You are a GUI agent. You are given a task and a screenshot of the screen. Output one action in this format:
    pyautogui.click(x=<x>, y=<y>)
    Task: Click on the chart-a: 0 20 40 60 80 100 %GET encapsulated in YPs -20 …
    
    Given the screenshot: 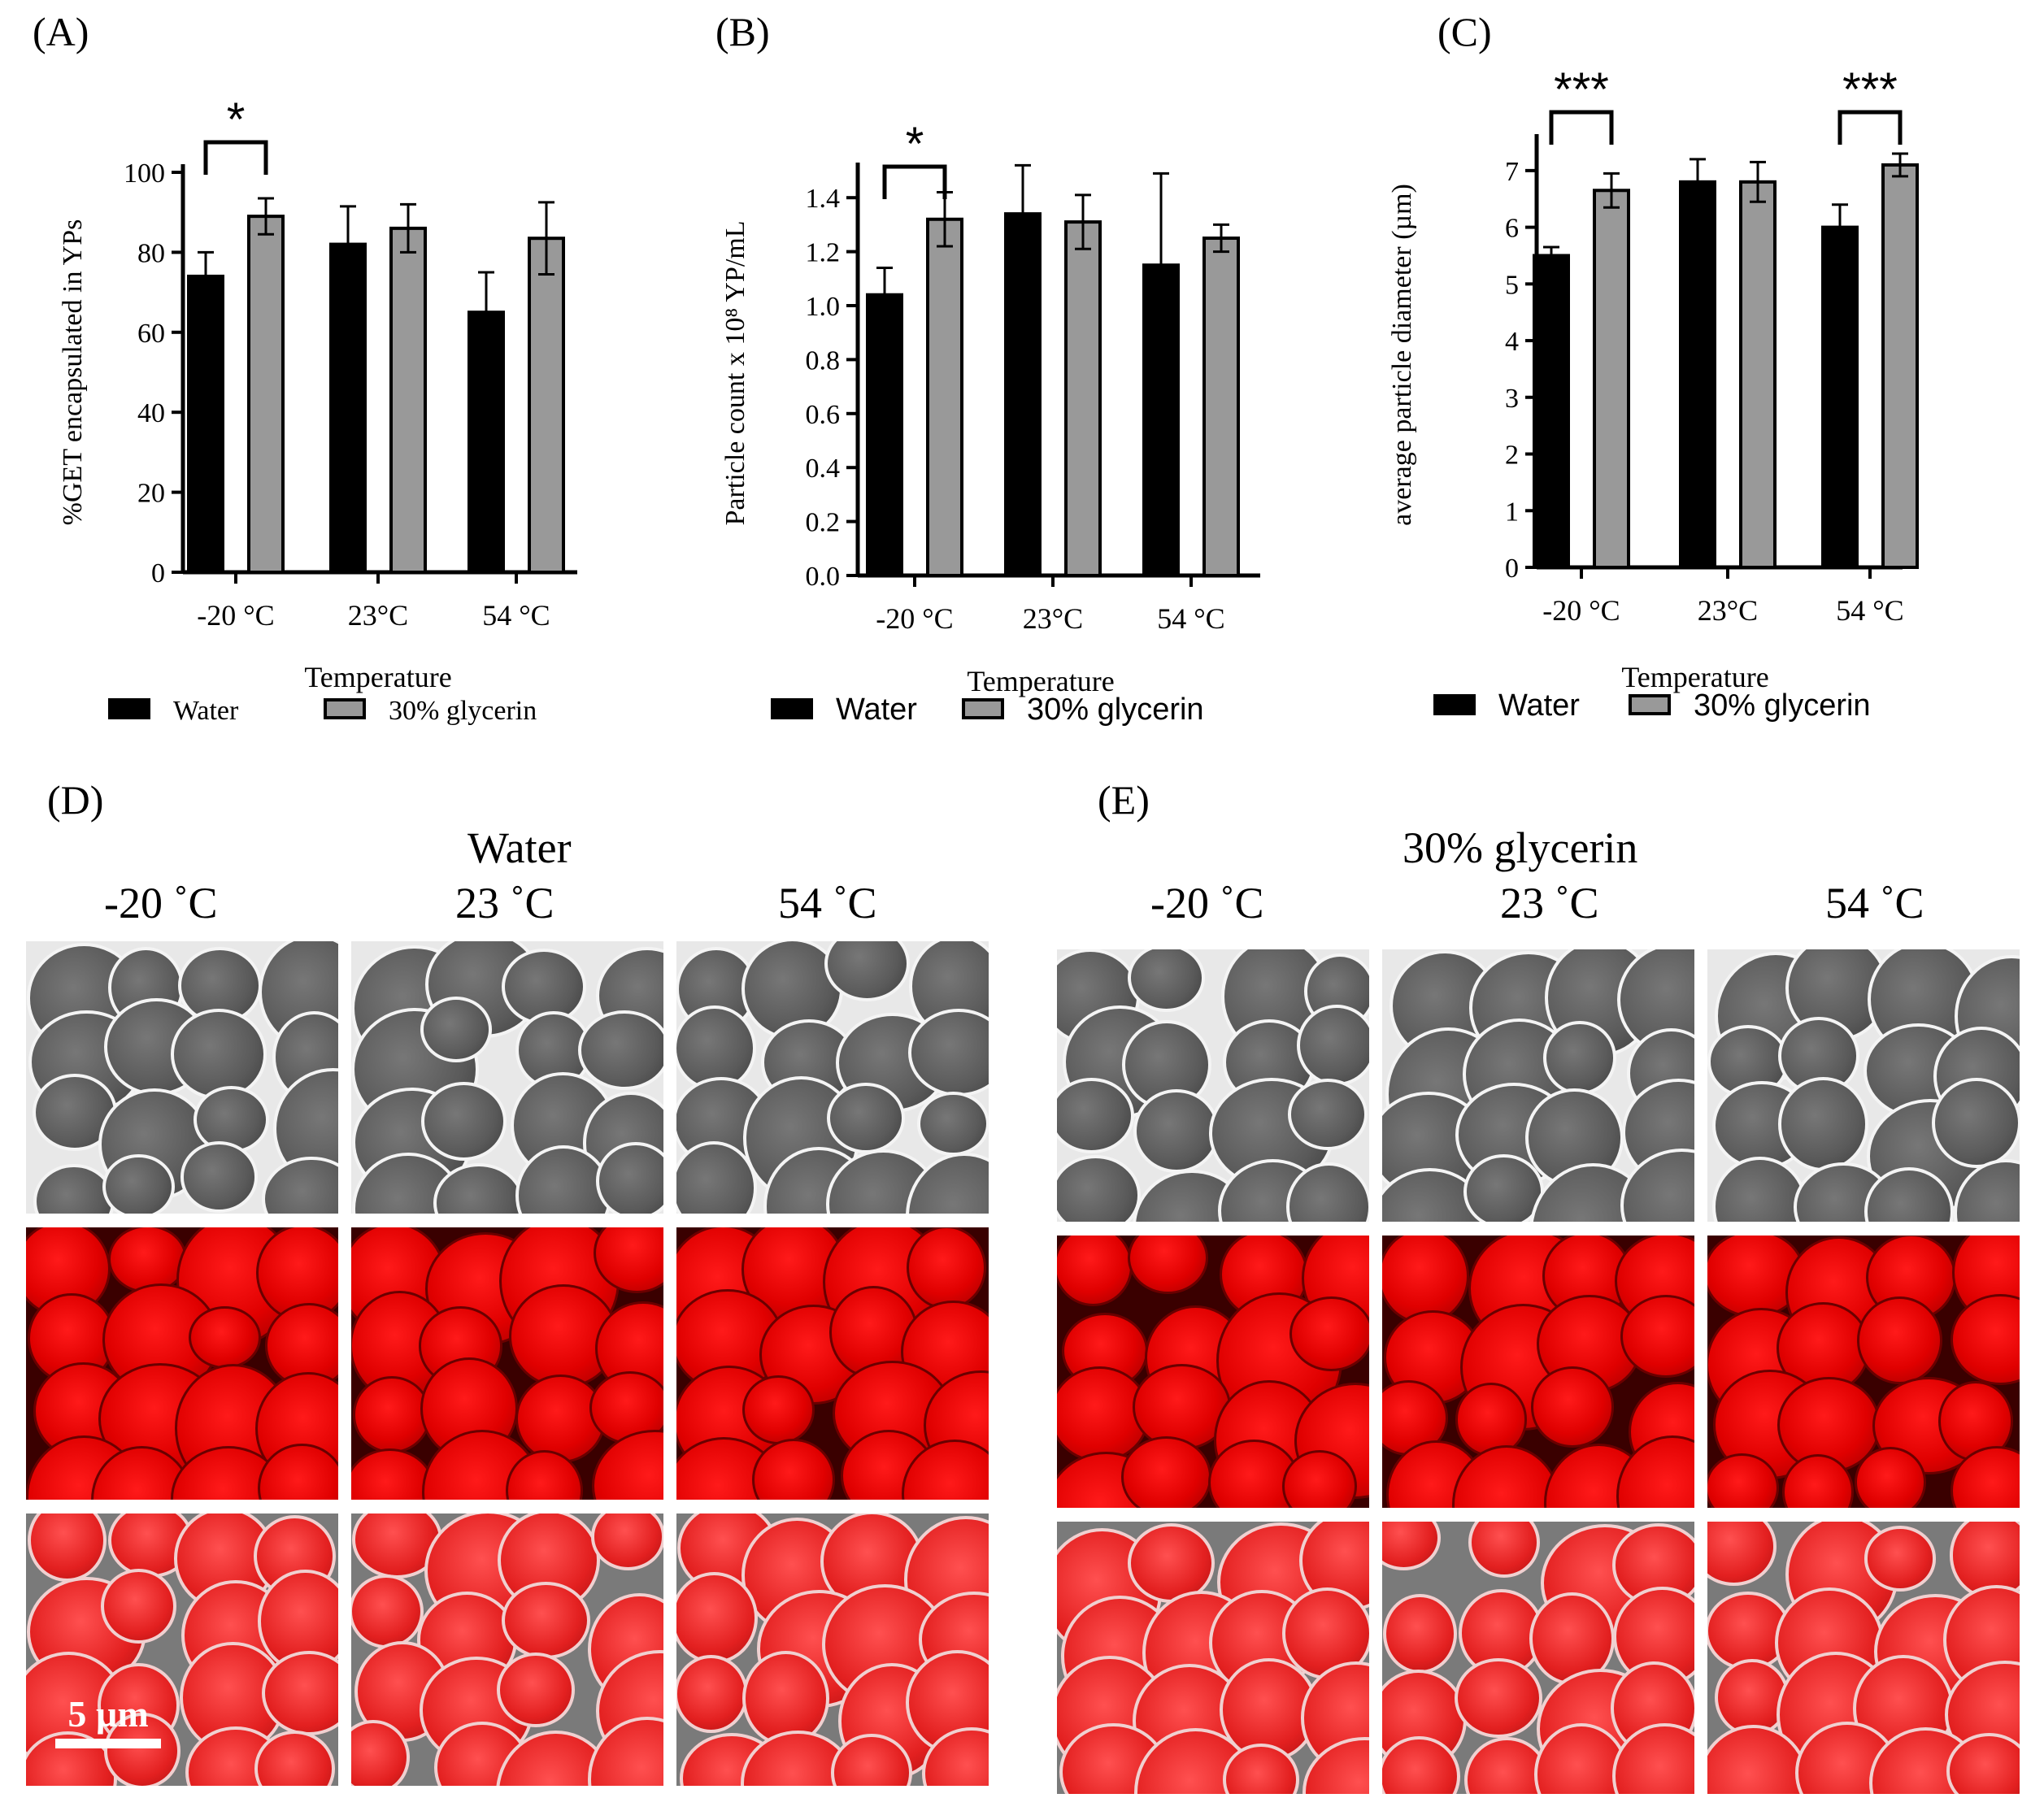 What is the action you would take?
    pyautogui.click(x=337, y=380)
    